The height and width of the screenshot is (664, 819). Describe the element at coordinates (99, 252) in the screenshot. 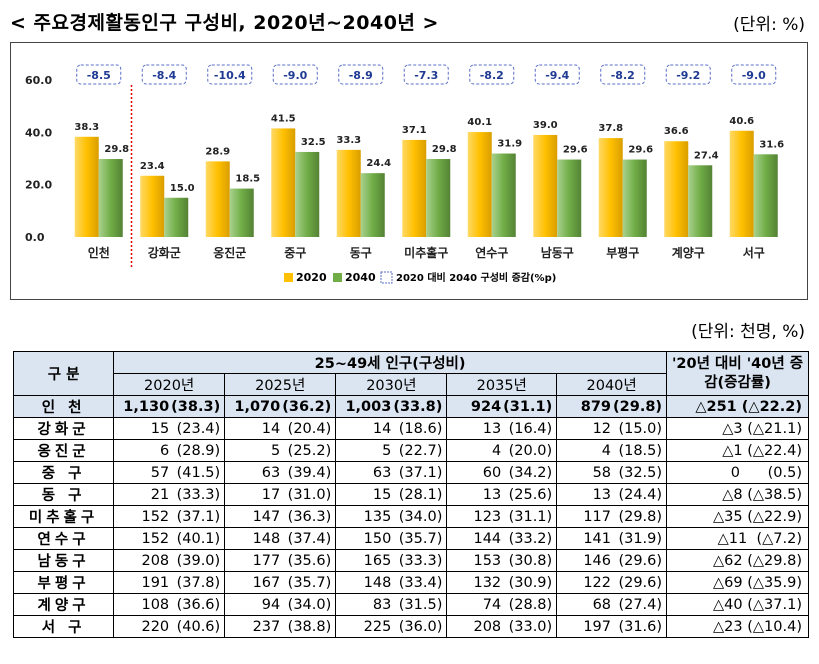

I see `x-tick-label: 인천` at that location.